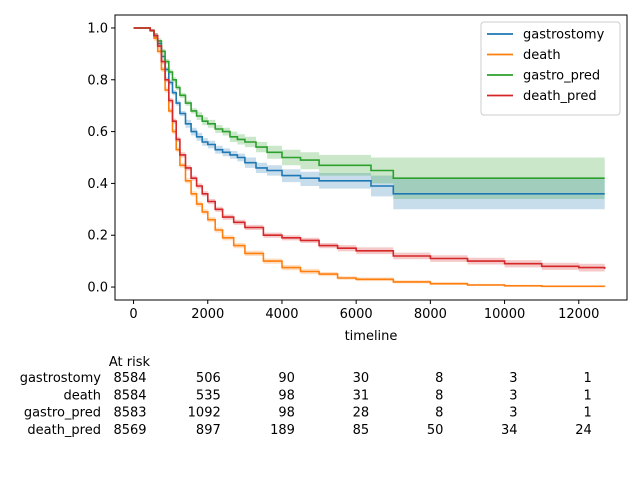 The height and width of the screenshot is (480, 640). I want to click on at-risk-row-label: death_pred, so click(64, 430).